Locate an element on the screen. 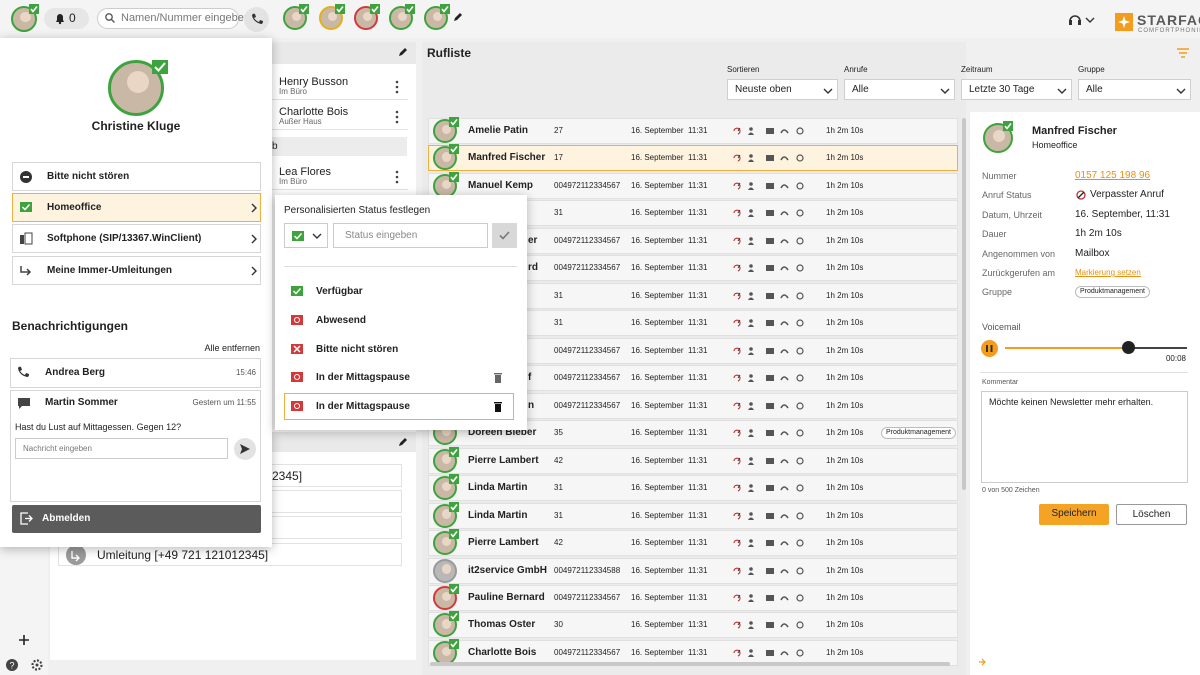 Image resolution: width=1200 pixels, height=675 pixels. menu-item-label: Bitte nicht stören is located at coordinates (88, 176).